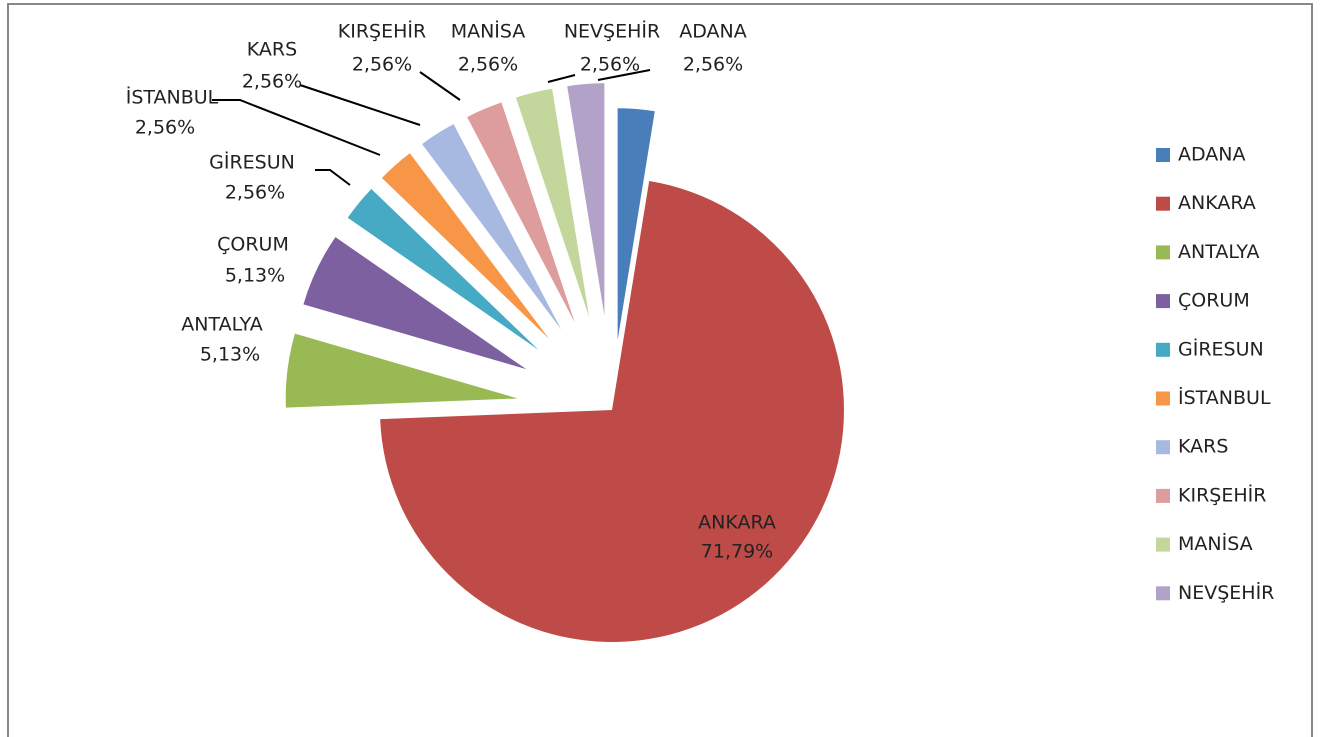 The height and width of the screenshot is (737, 1326). I want to click on data-label-name: ADANA, so click(713, 32).